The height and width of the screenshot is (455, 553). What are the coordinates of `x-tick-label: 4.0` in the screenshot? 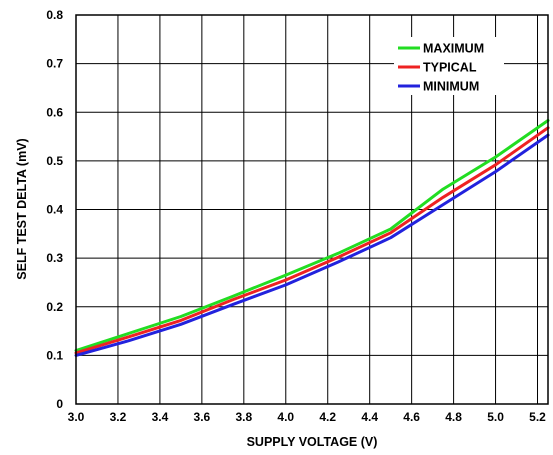 It's located at (285, 417).